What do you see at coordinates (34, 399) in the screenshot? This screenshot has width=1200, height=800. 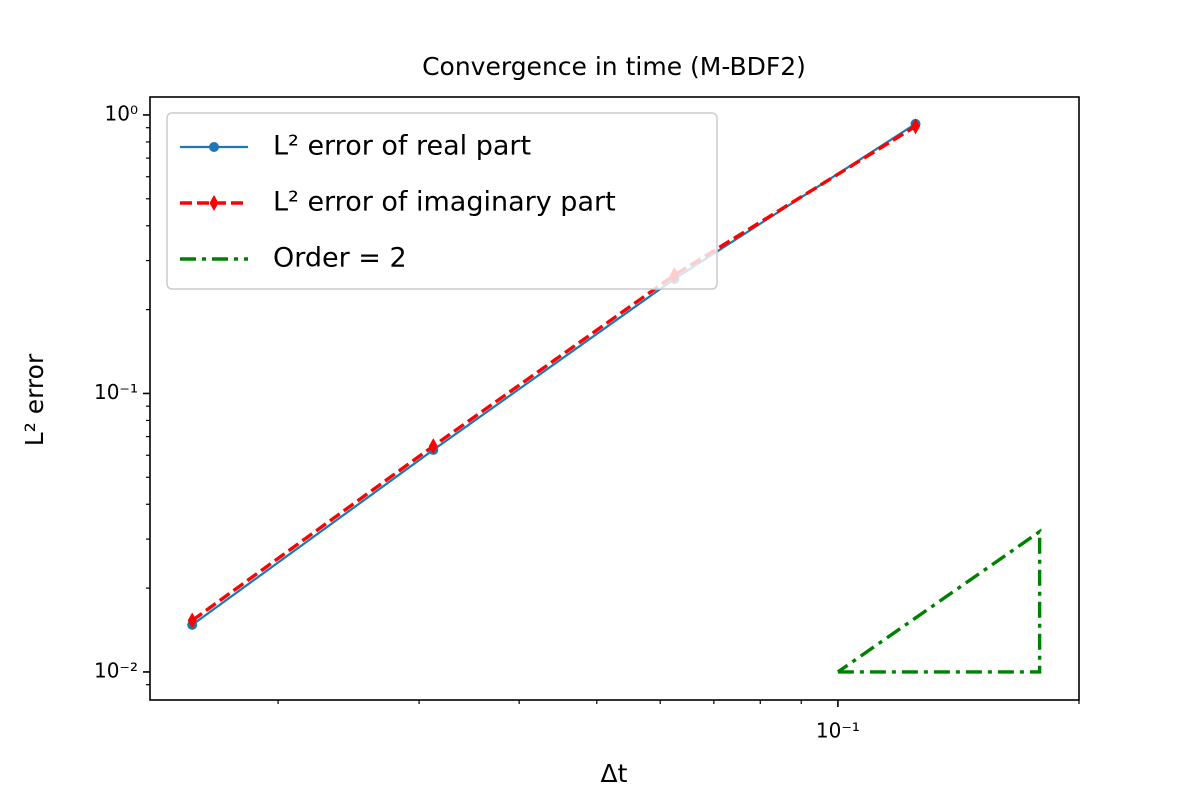 I see `y-axis-label: L² error` at bounding box center [34, 399].